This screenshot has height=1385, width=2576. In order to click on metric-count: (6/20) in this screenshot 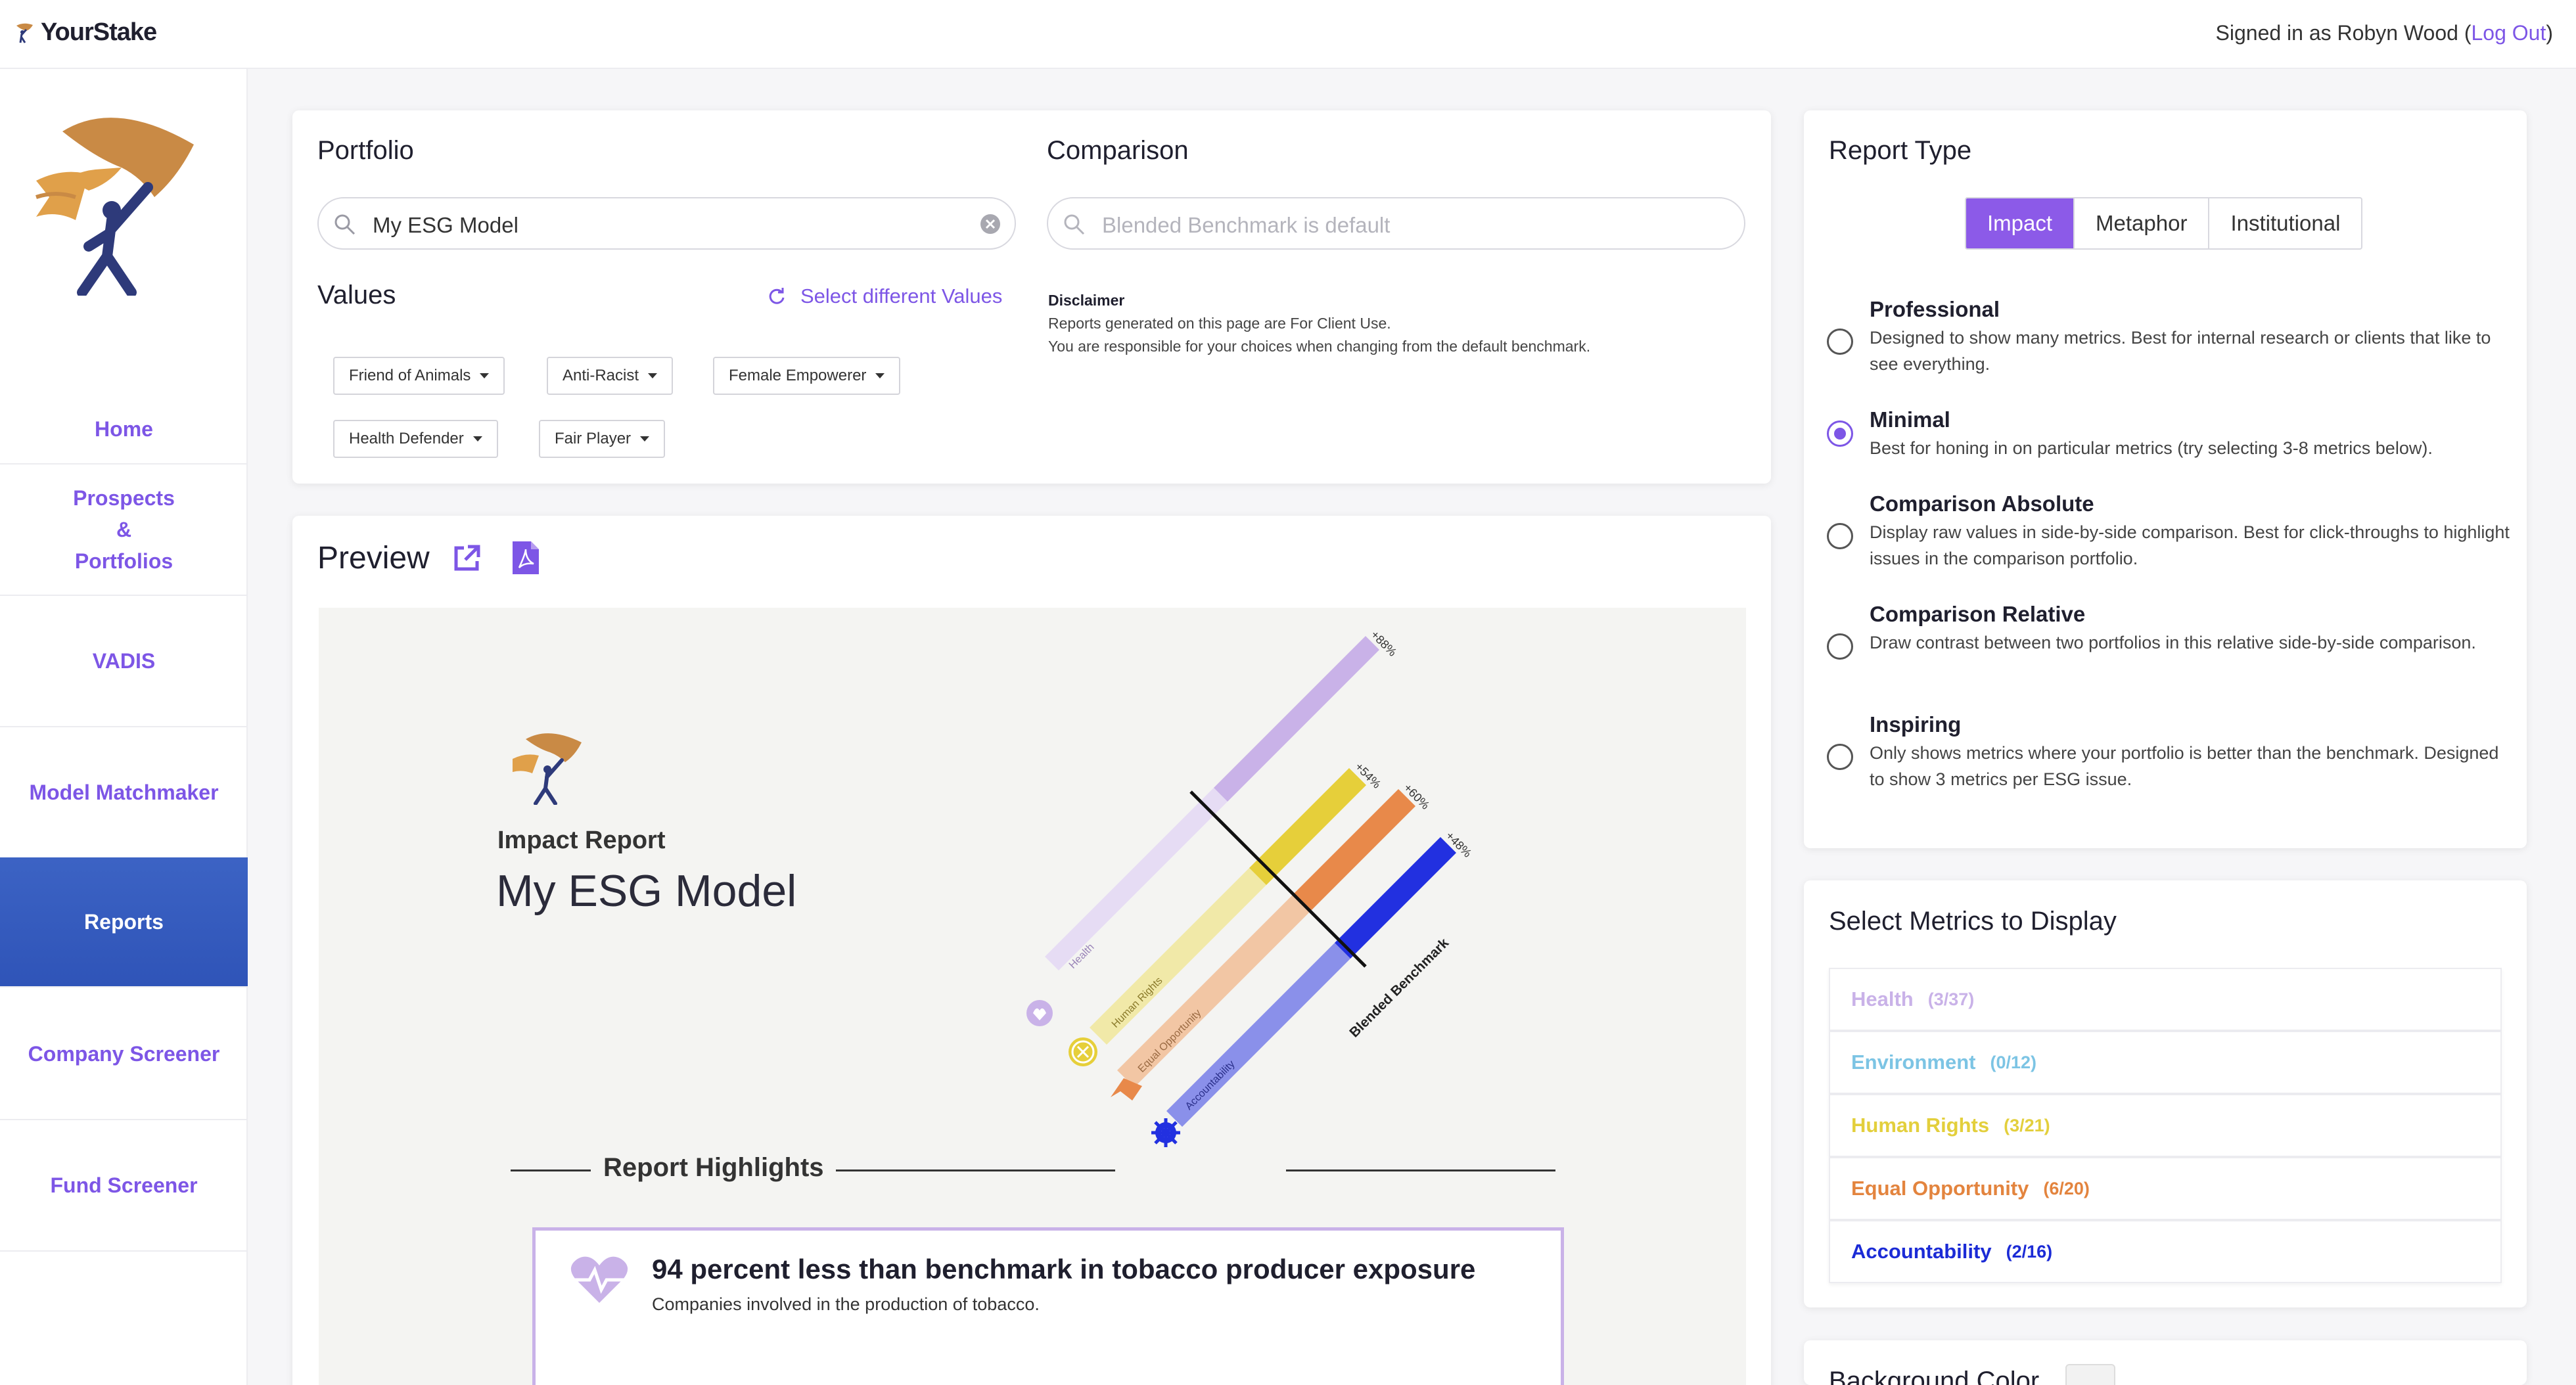, I will do `click(2066, 1188)`.